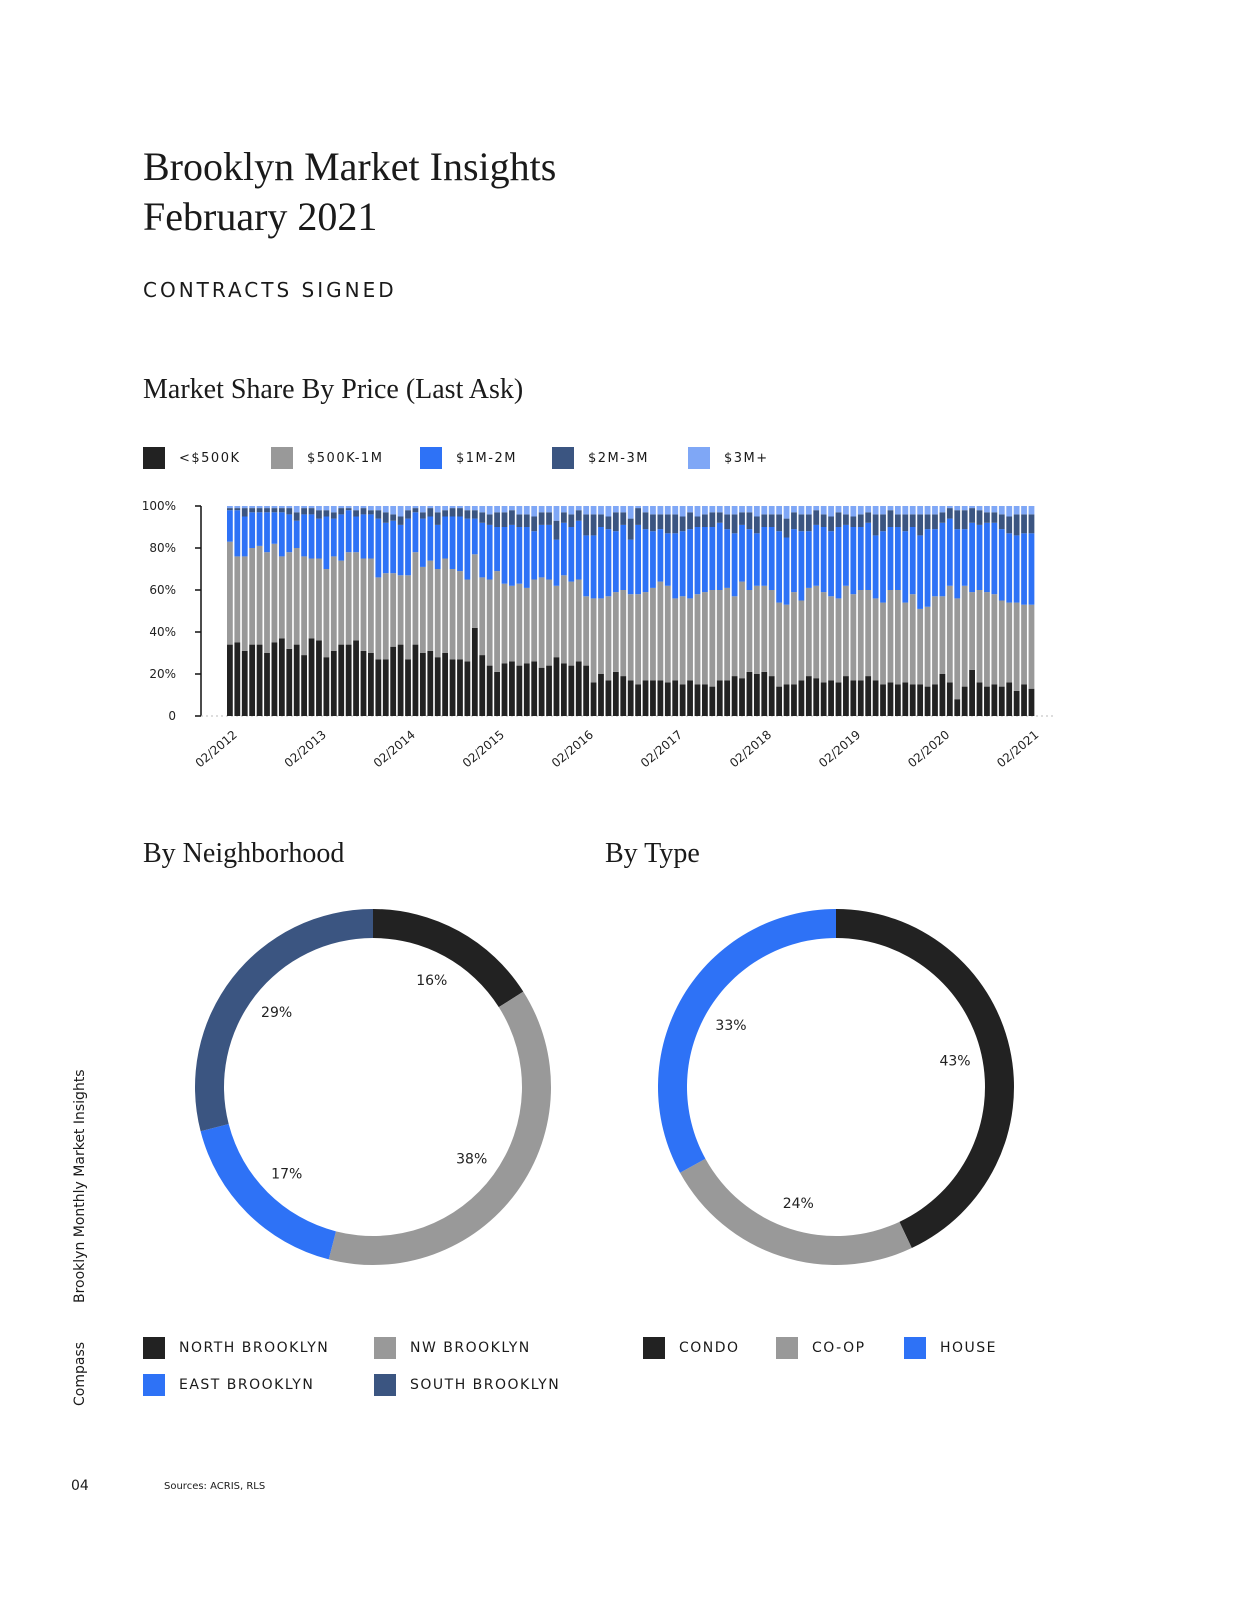 The image size is (1236, 1600). I want to click on legend-swatch, so click(385, 1348).